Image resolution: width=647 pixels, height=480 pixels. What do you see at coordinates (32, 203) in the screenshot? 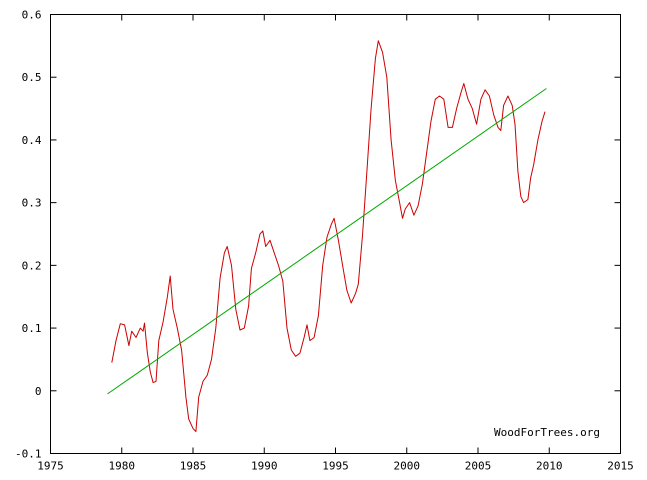
I see `y-tick-label: 0.3` at bounding box center [32, 203].